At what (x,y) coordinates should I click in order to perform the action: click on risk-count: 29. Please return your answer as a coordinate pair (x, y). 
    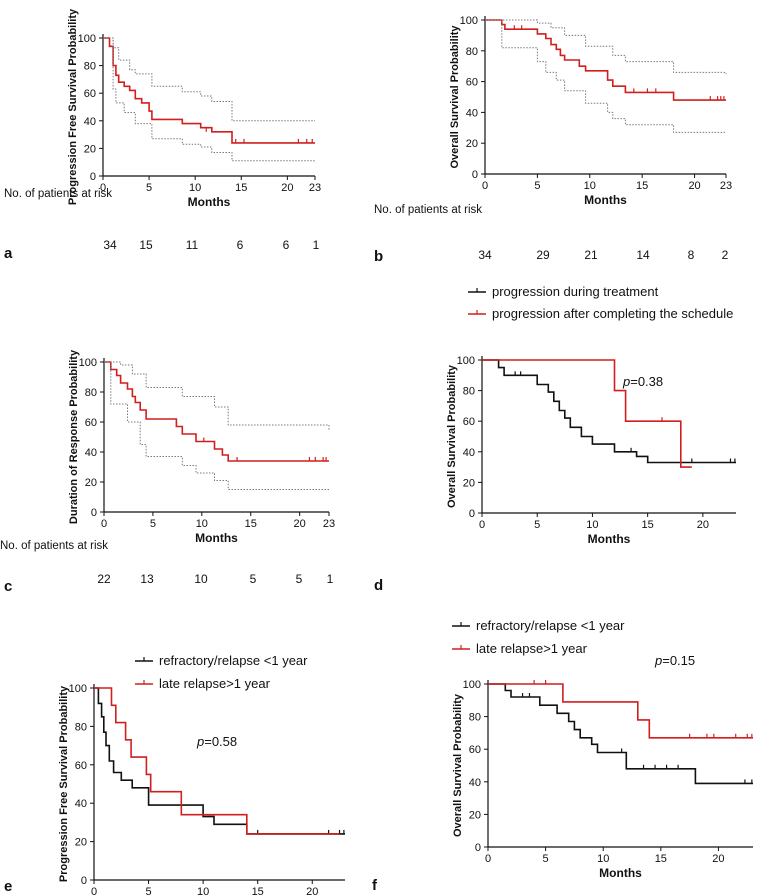
    Looking at the image, I should click on (543, 255).